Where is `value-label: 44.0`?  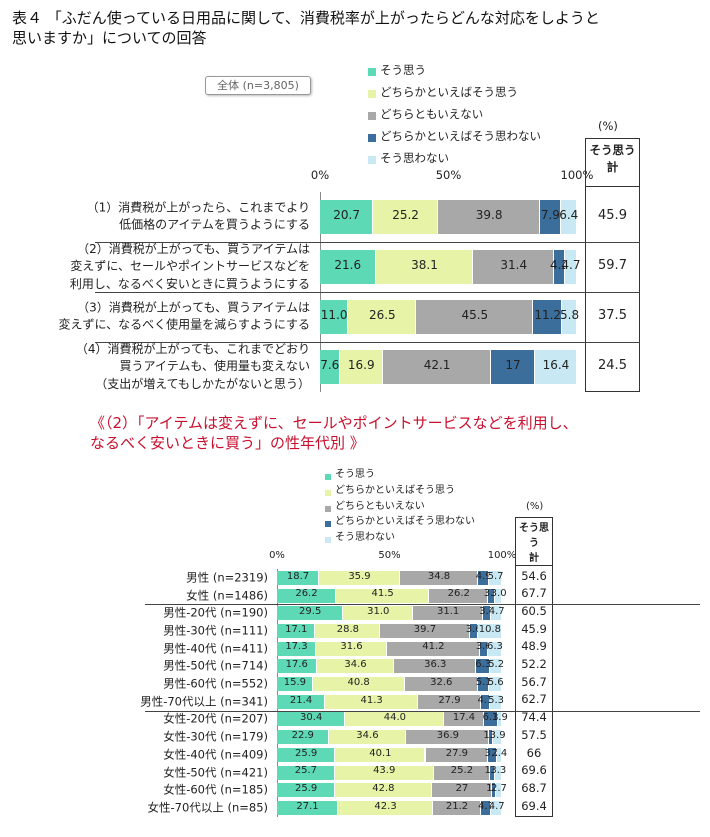 value-label: 44.0 is located at coordinates (395, 718).